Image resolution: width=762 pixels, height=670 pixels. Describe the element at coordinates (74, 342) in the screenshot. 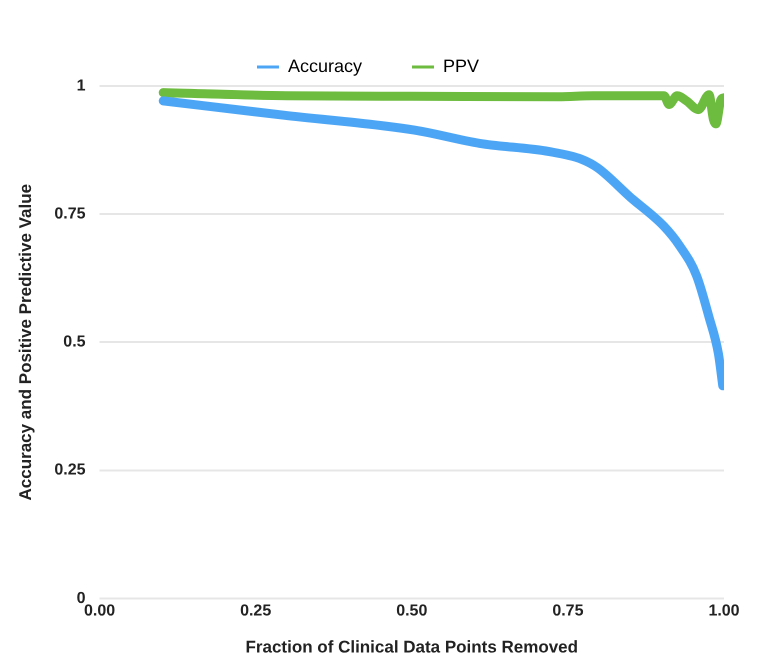

I see `y-tick-label: 0.5` at that location.